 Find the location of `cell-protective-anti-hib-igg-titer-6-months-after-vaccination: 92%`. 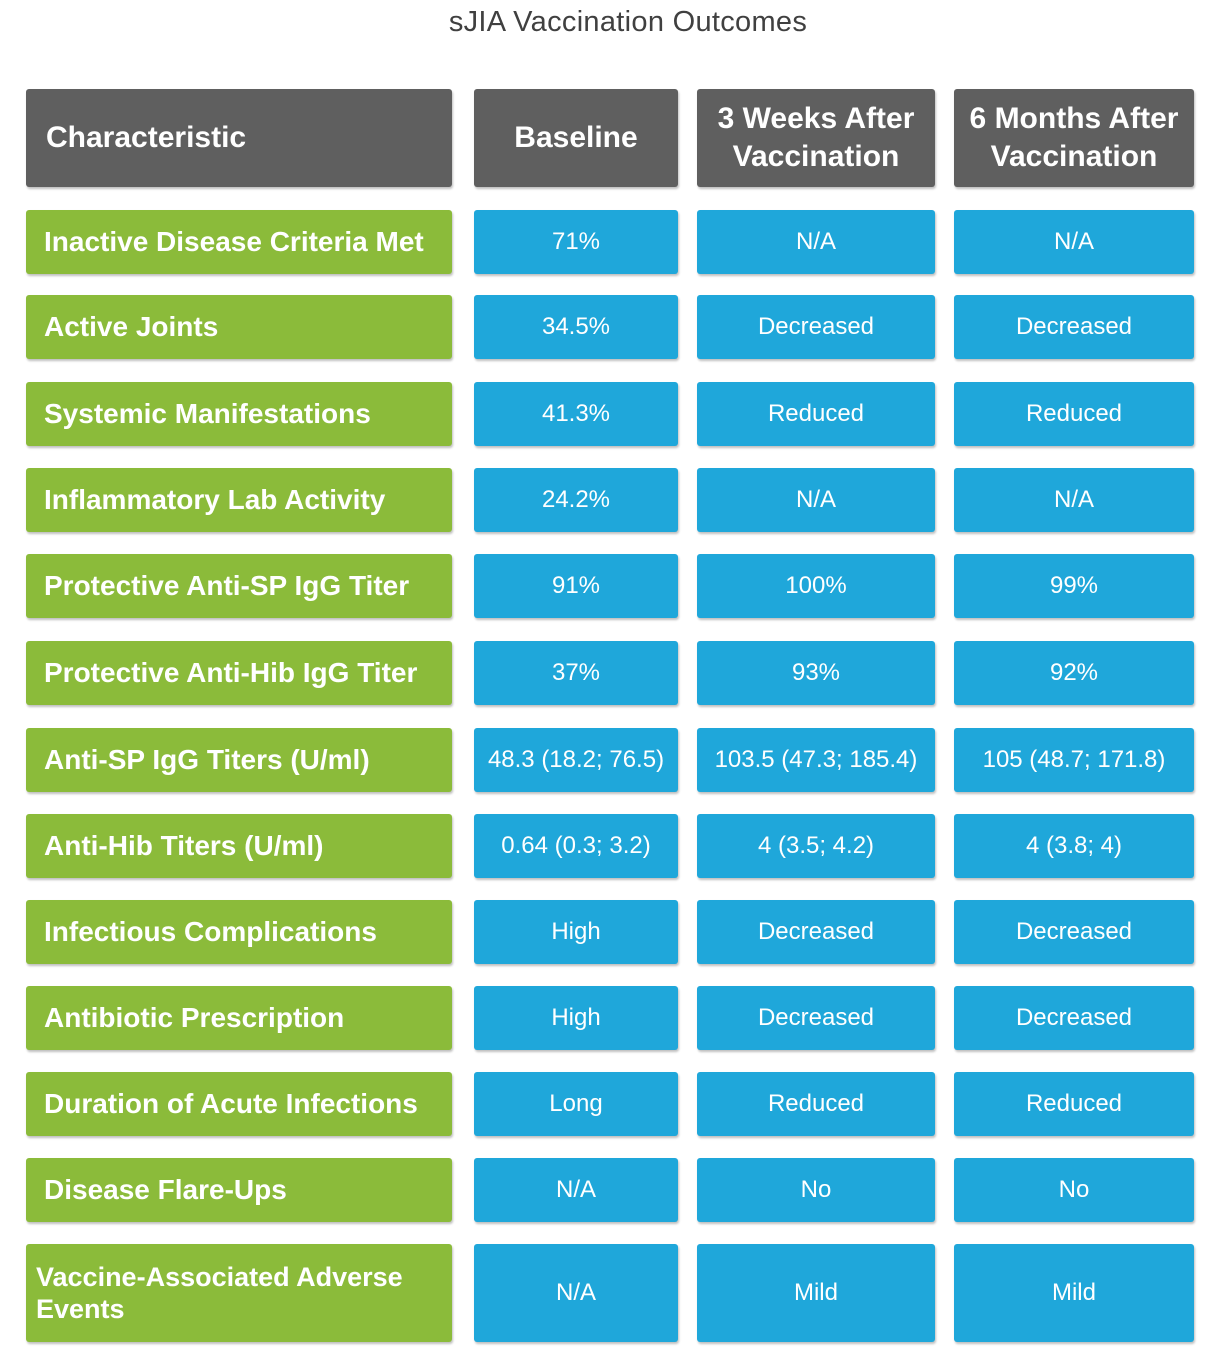

cell-protective-anti-hib-igg-titer-6-months-after-vaccination: 92% is located at coordinates (1074, 673).